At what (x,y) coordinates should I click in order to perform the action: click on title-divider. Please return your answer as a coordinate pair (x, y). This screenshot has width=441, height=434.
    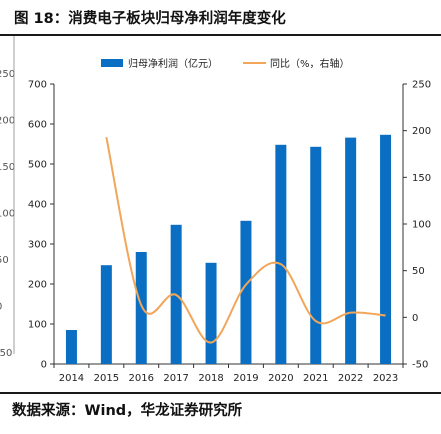
    Looking at the image, I should click on (220, 35).